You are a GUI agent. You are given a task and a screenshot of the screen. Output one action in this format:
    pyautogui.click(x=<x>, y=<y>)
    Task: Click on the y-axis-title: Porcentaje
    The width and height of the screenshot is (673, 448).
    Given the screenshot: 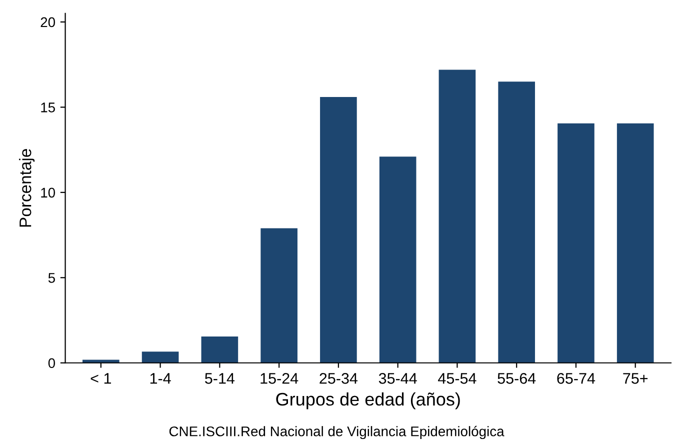 What is the action you would take?
    pyautogui.click(x=27, y=188)
    